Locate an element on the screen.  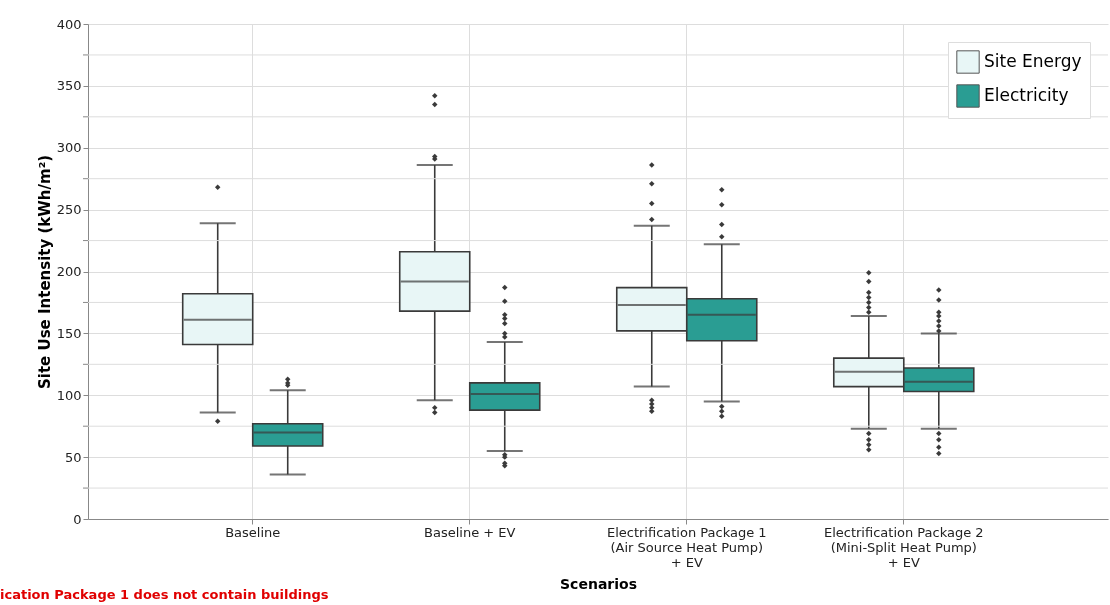
y-tick-label: 400 is located at coordinates (69, 24).